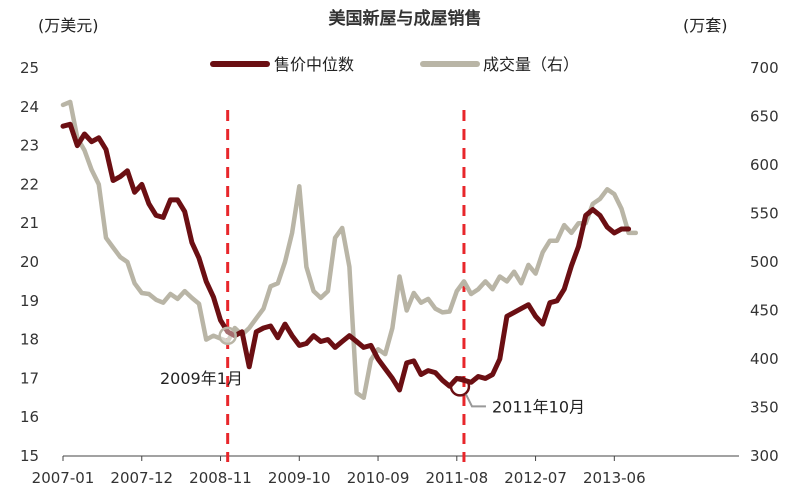 The width and height of the screenshot is (809, 503). Describe the element at coordinates (460, 386) in the screenshot. I see `event-circle-2011` at that location.